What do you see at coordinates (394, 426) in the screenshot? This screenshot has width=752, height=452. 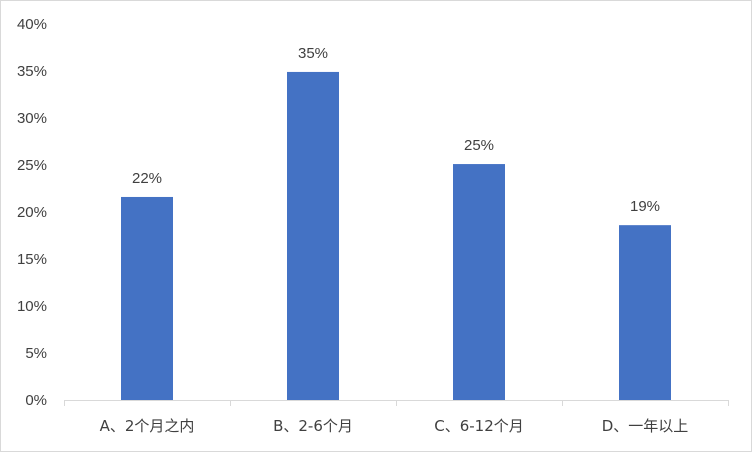 I see `category-labels: A、2个月之内 B、2-6个月 C、6-12个月 D、一年以上` at bounding box center [394, 426].